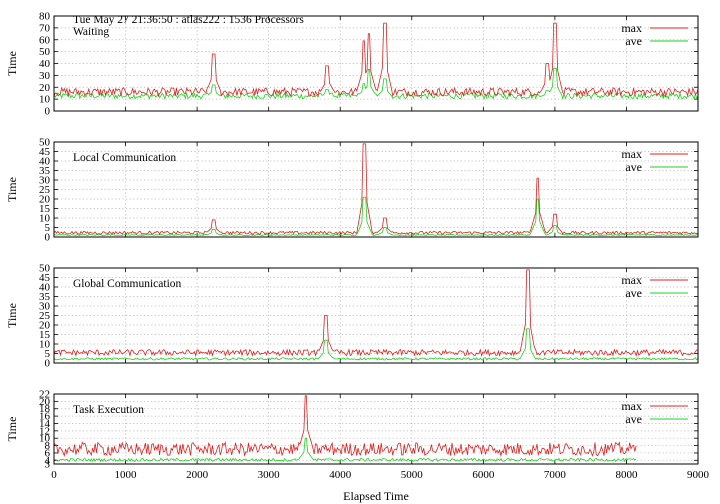 The height and width of the screenshot is (504, 720). What do you see at coordinates (412, 475) in the screenshot?
I see `x-tick-label: 5000` at bounding box center [412, 475].